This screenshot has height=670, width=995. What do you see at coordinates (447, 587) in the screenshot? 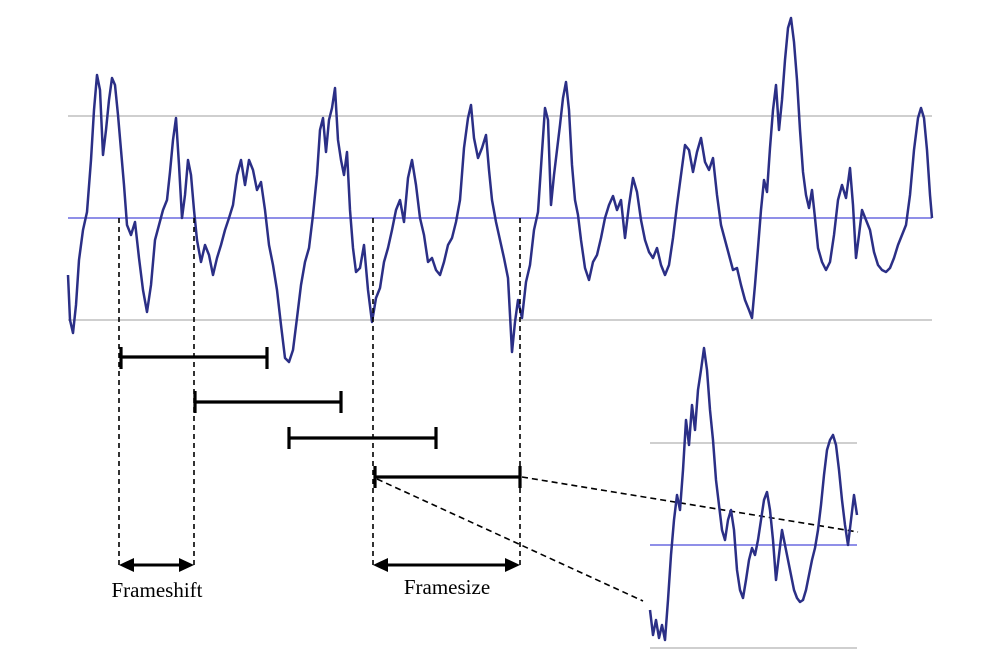
I see `framesize-label: Framesize` at bounding box center [447, 587].